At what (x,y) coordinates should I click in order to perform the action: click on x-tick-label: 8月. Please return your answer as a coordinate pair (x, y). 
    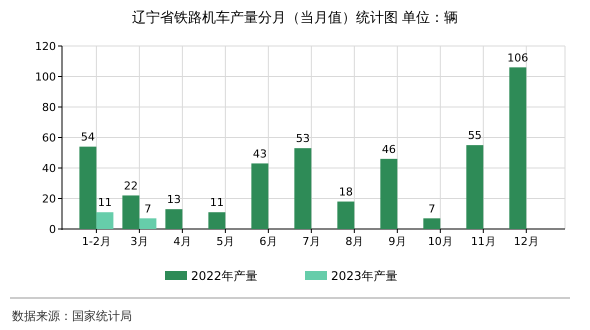
    Looking at the image, I should click on (354, 241).